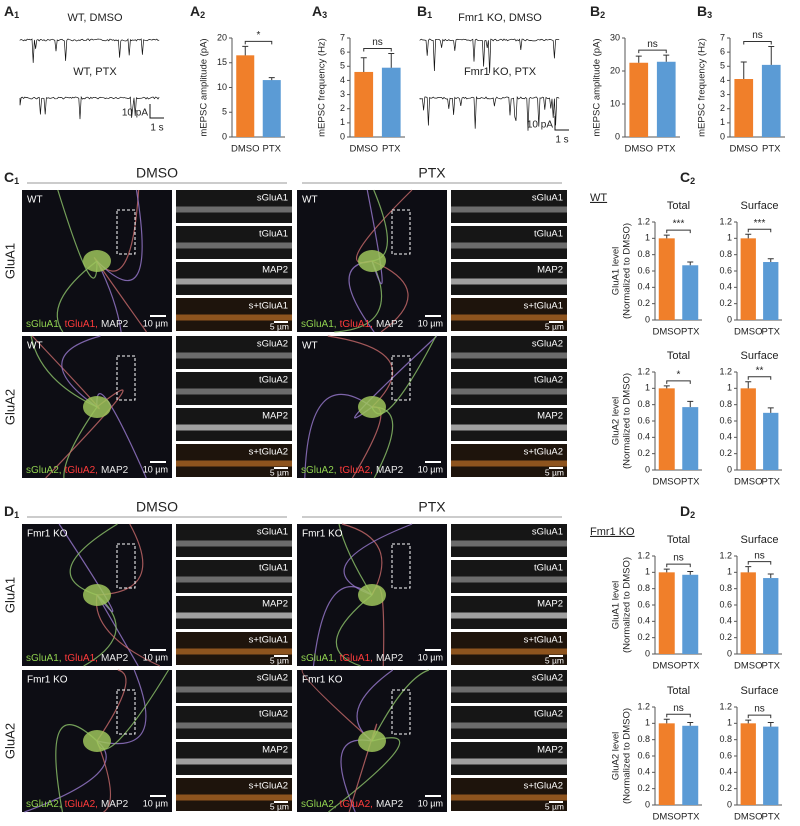 The width and height of the screenshot is (800, 826). I want to click on strip-label: s+tGluA2, so click(543, 786).